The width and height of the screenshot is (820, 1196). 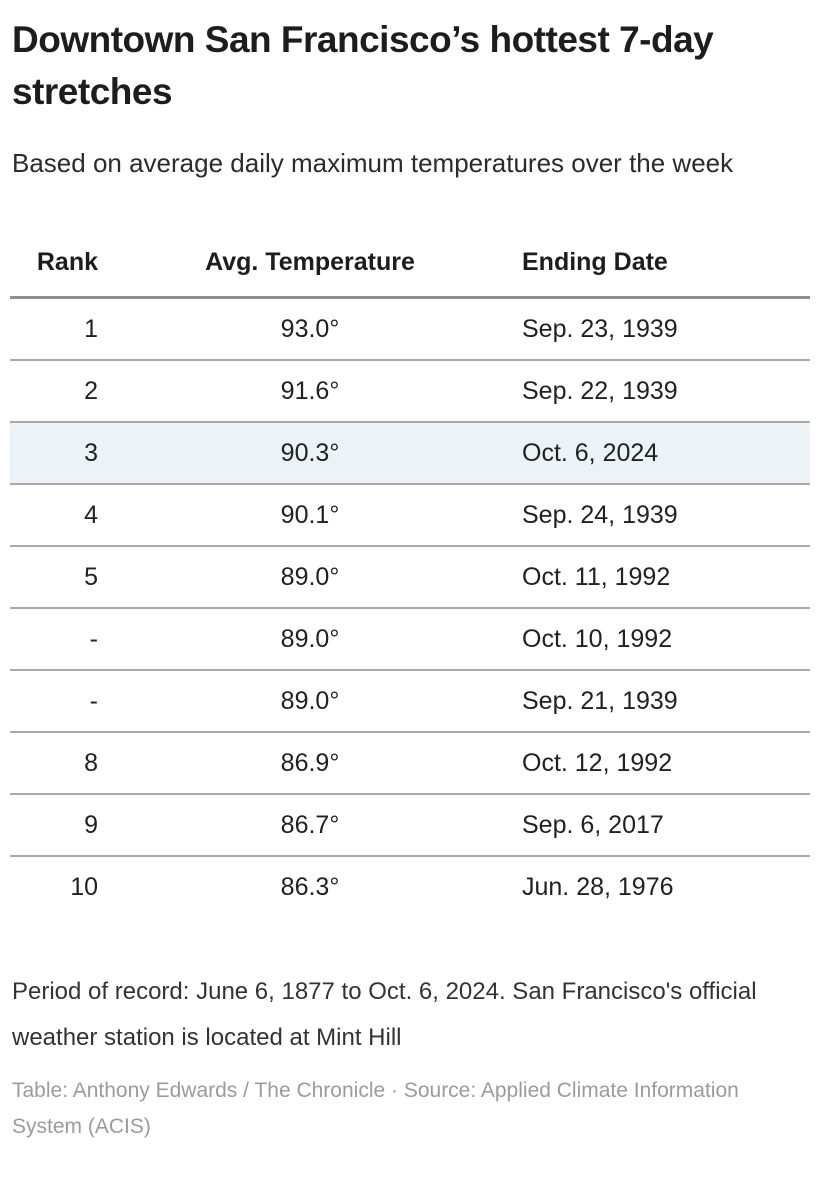 What do you see at coordinates (310, 273) in the screenshot?
I see `column-header-avg-temperature: Avg. Temperature` at bounding box center [310, 273].